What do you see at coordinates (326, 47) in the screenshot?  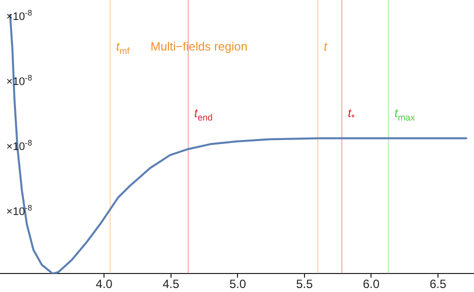 I see `ref-line-label: t` at bounding box center [326, 47].